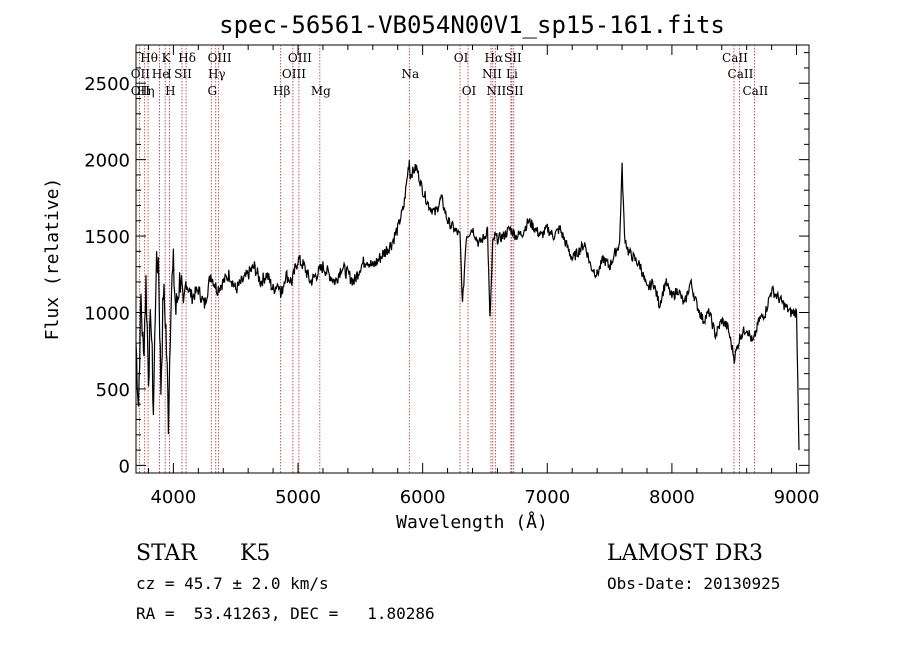 This screenshot has width=900, height=649. I want to click on x-tick-label-9000: 9000, so click(797, 497).